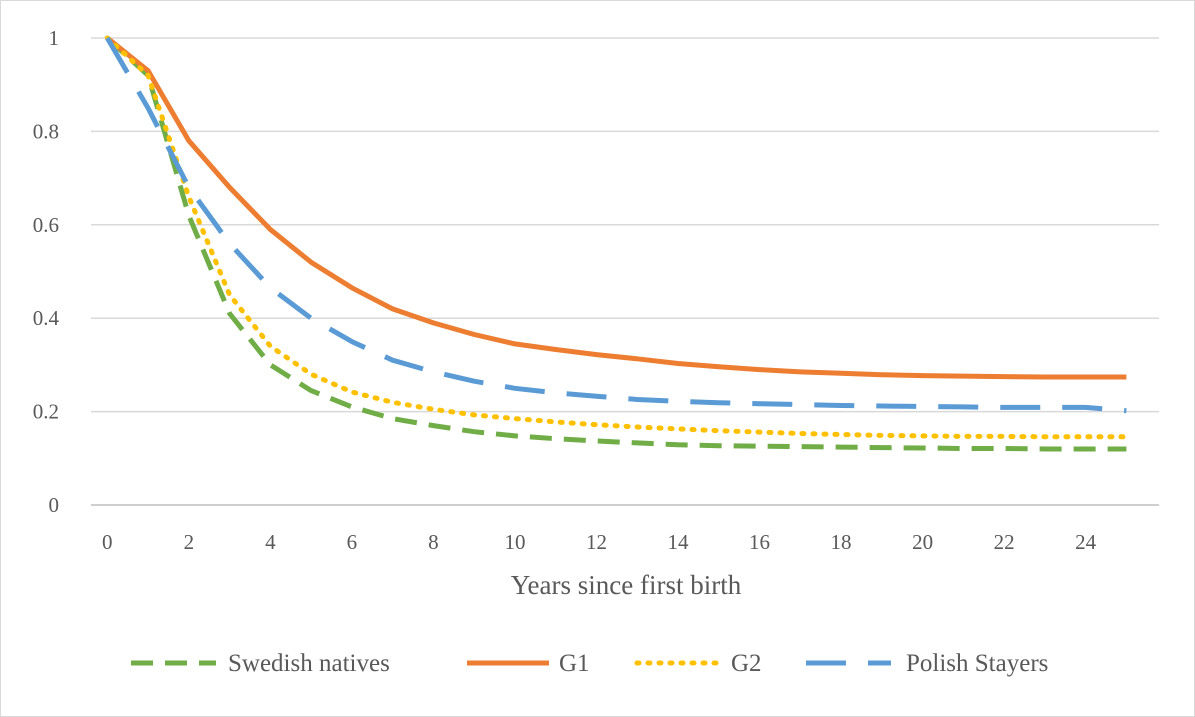  I want to click on x-tick-label: 20, so click(922, 542).